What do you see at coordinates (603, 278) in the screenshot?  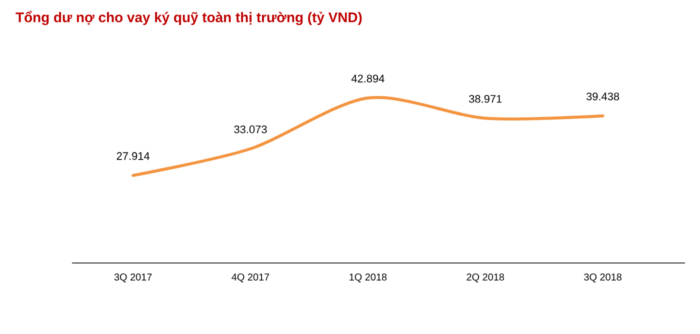 I see `x-tick-label: 3Q 2018` at bounding box center [603, 278].